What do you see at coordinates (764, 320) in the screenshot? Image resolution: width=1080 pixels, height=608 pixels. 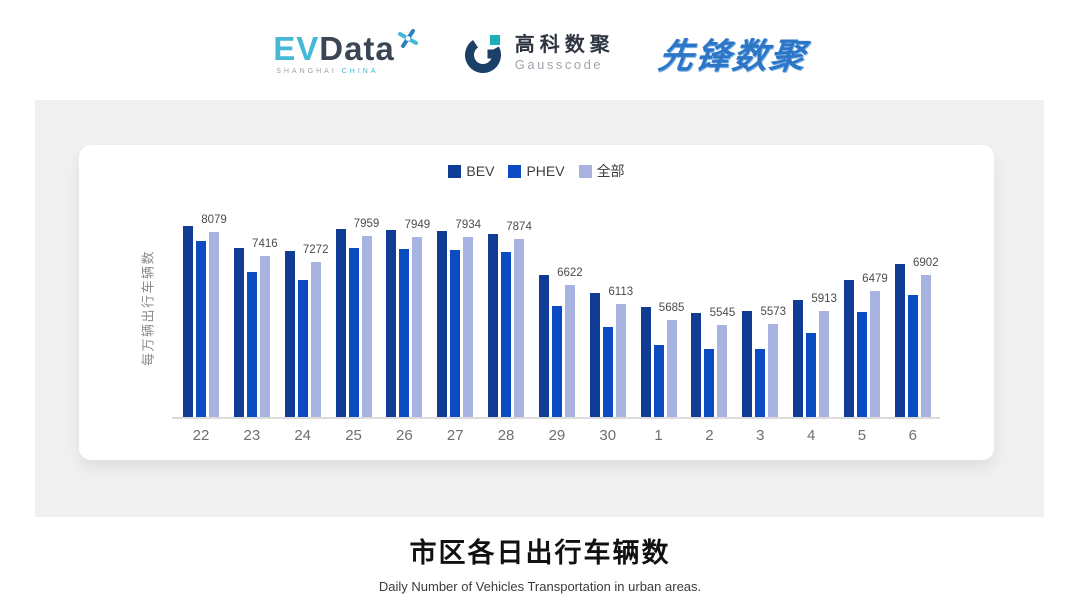 I see `bar-group: 5573 3` at bounding box center [764, 320].